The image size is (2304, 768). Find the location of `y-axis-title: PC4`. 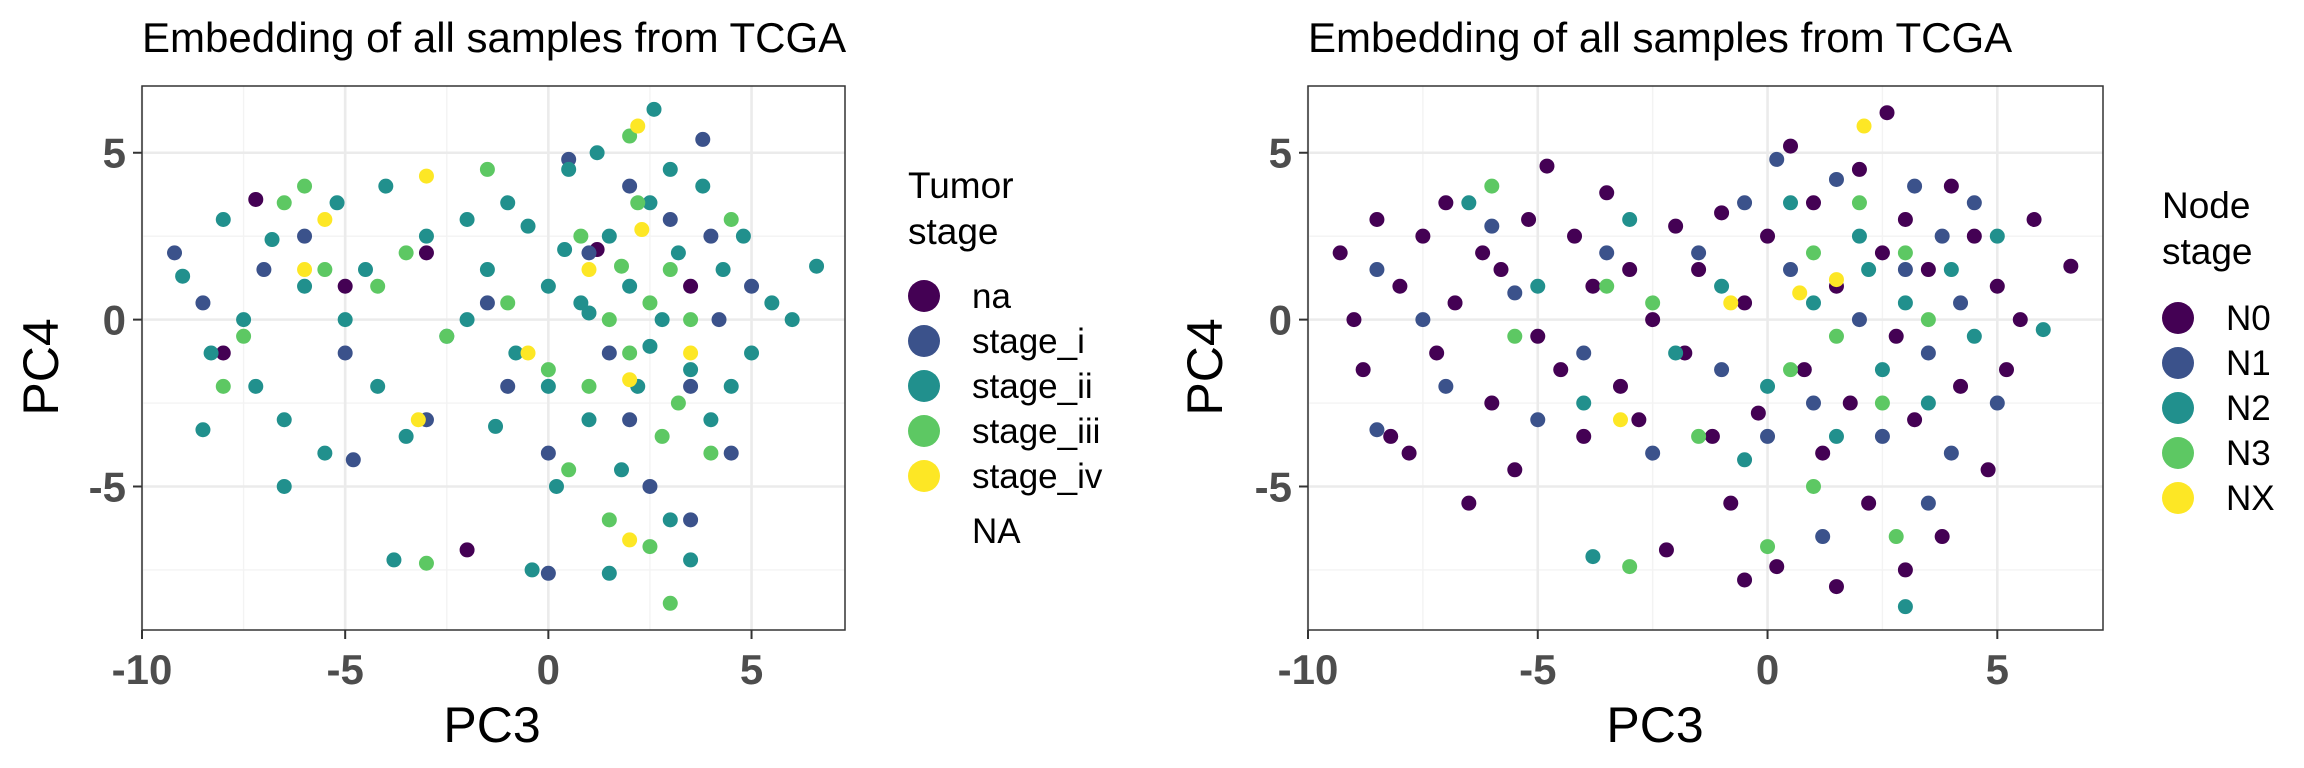

y-axis-title: PC4 is located at coordinates (1205, 366).